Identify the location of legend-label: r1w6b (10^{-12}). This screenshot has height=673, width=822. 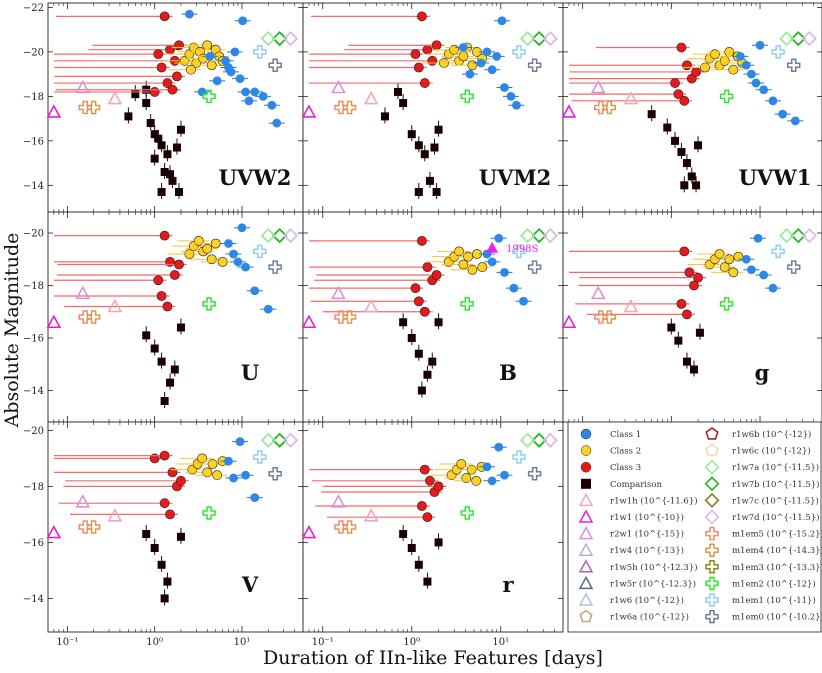
(771, 434).